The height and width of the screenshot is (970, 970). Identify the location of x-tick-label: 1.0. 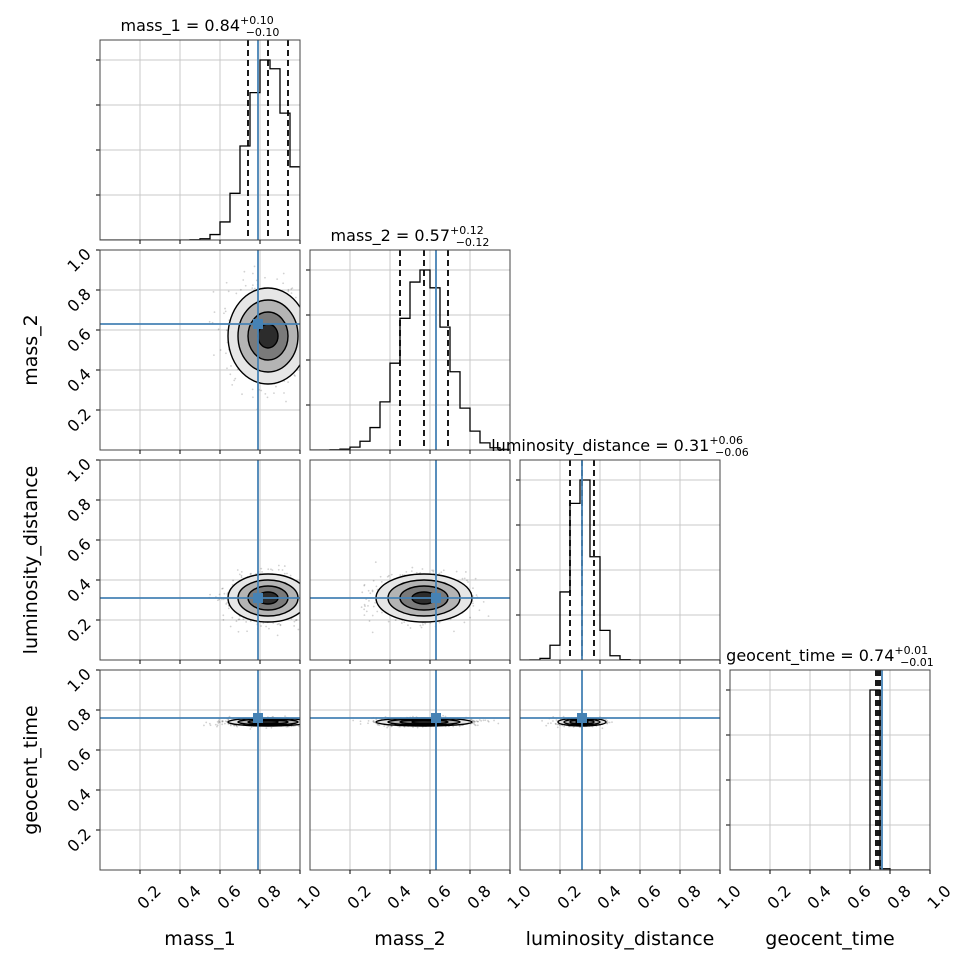
(728, 896).